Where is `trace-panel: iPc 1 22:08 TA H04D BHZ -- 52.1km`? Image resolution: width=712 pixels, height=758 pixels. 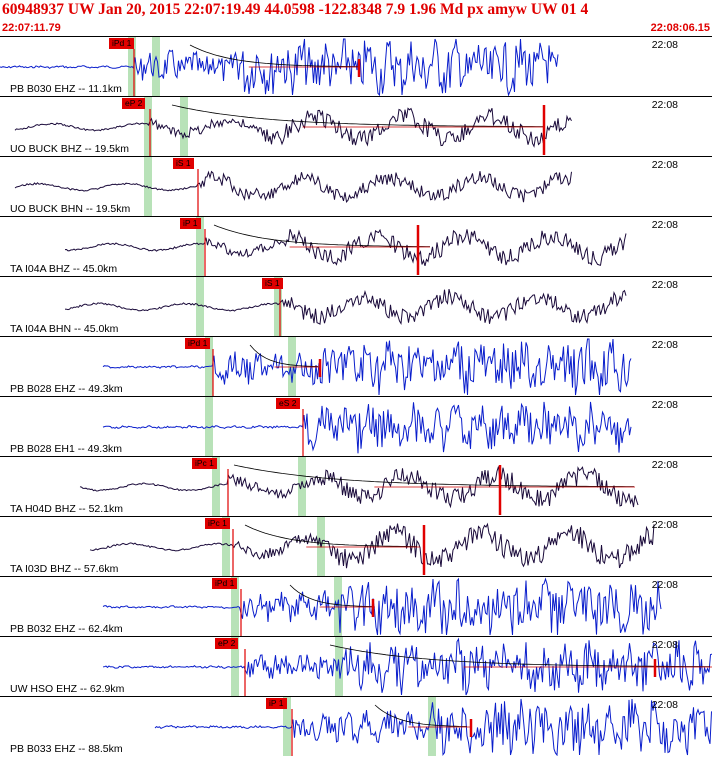 trace-panel: iPc 1 22:08 TA H04D BHZ -- 52.1km is located at coordinates (356, 486).